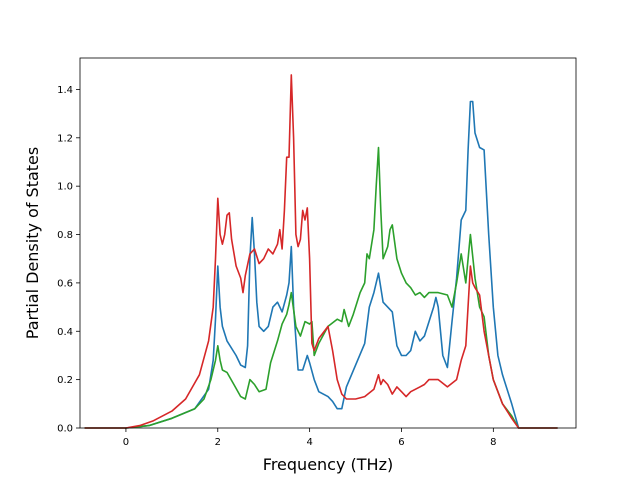 This screenshot has height=480, width=640. What do you see at coordinates (401, 442) in the screenshot?
I see `x-tick-label: 6` at bounding box center [401, 442].